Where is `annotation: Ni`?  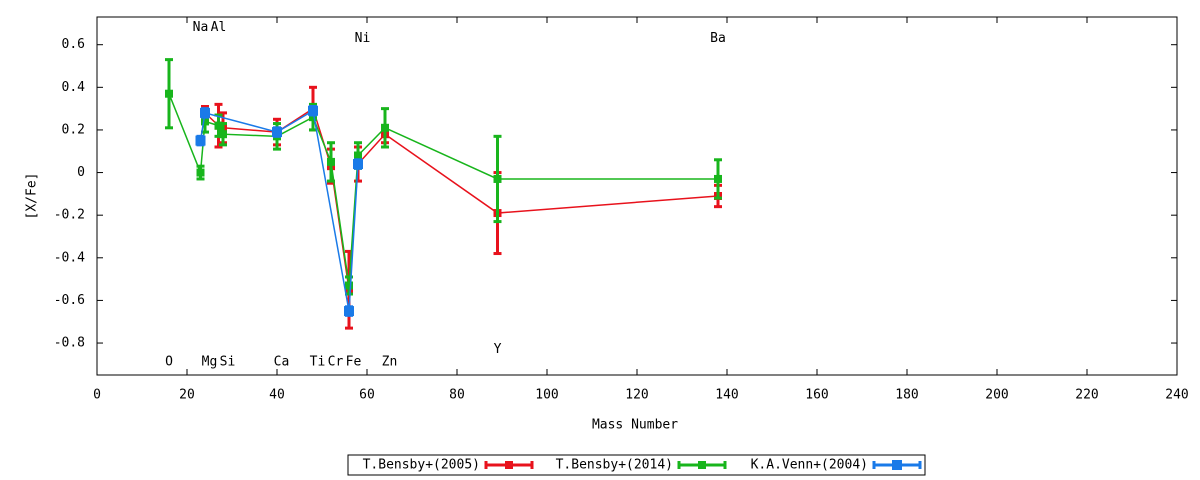 annotation: Ni is located at coordinates (363, 38).